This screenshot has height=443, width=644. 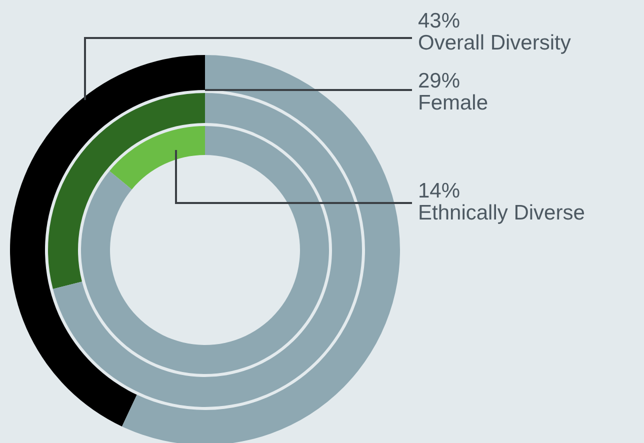 I want to click on data-label: 29%, so click(x=439, y=81).